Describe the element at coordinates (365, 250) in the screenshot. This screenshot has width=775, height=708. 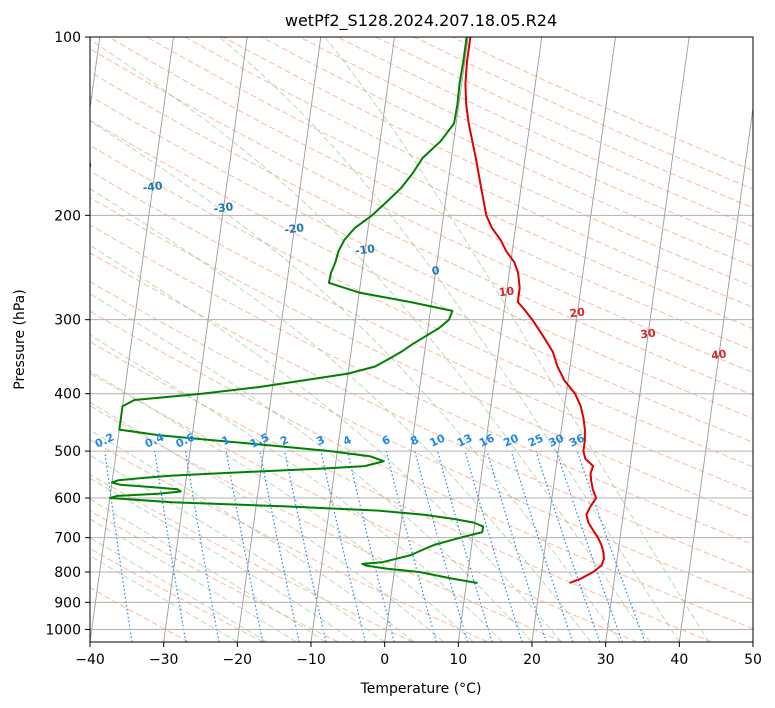
I see `isotherm-label: -10` at that location.